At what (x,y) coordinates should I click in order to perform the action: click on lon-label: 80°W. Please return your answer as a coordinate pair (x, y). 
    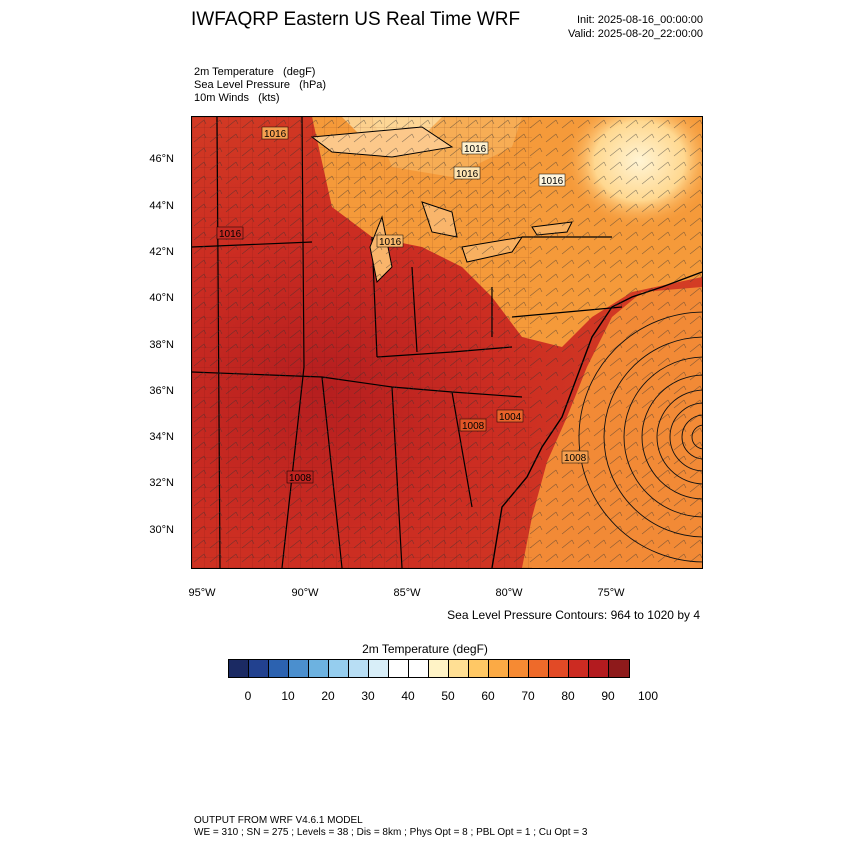
    Looking at the image, I should click on (509, 593).